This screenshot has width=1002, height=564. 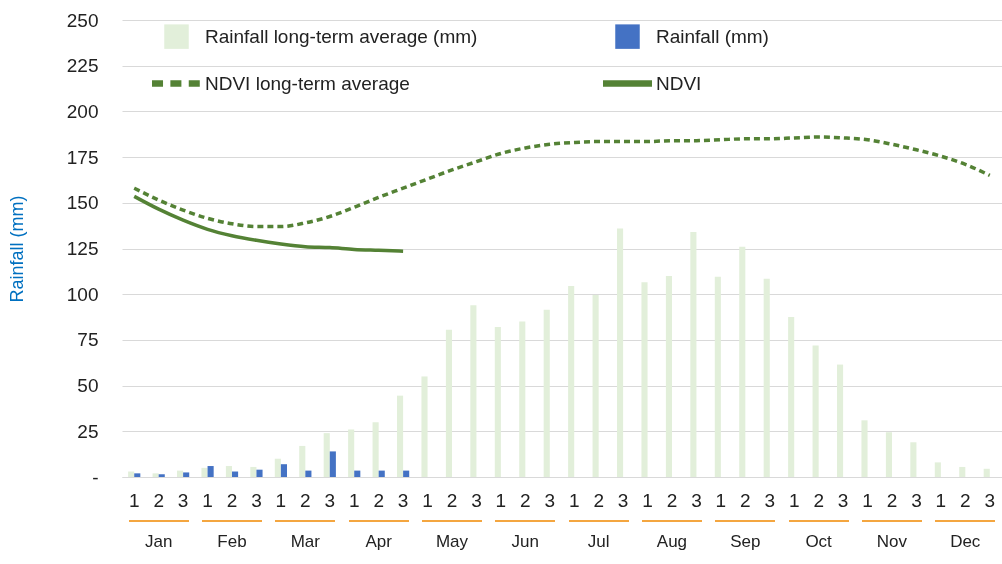 I want to click on legend-label: NDVI long-term average, so click(x=307, y=83).